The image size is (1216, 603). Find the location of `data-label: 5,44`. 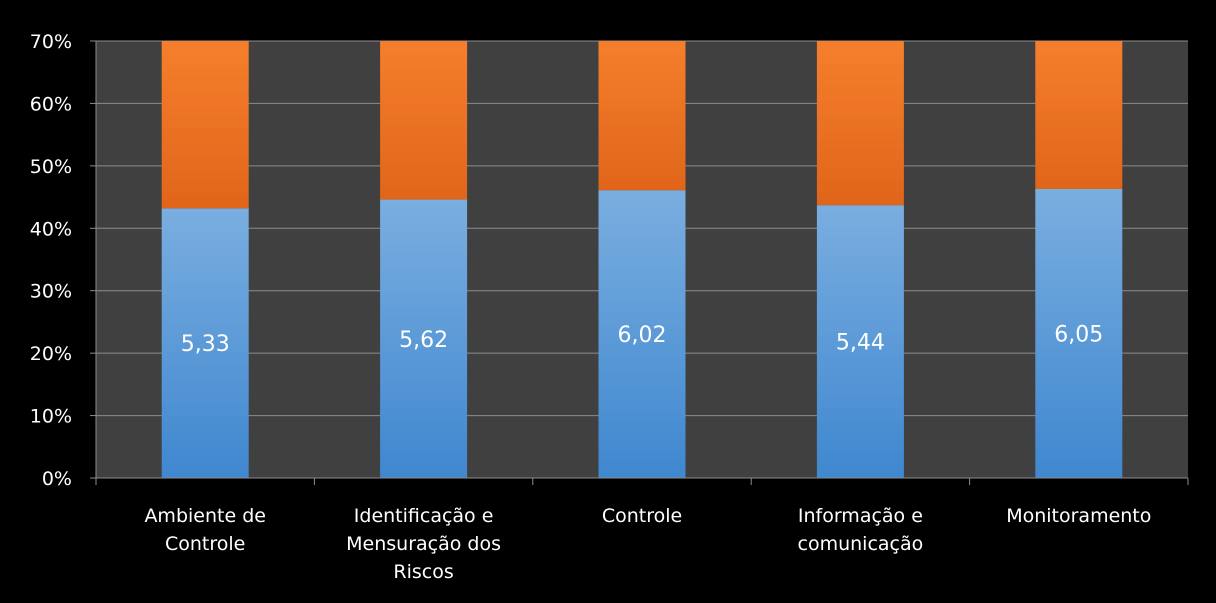

data-label: 5,44 is located at coordinates (860, 343).